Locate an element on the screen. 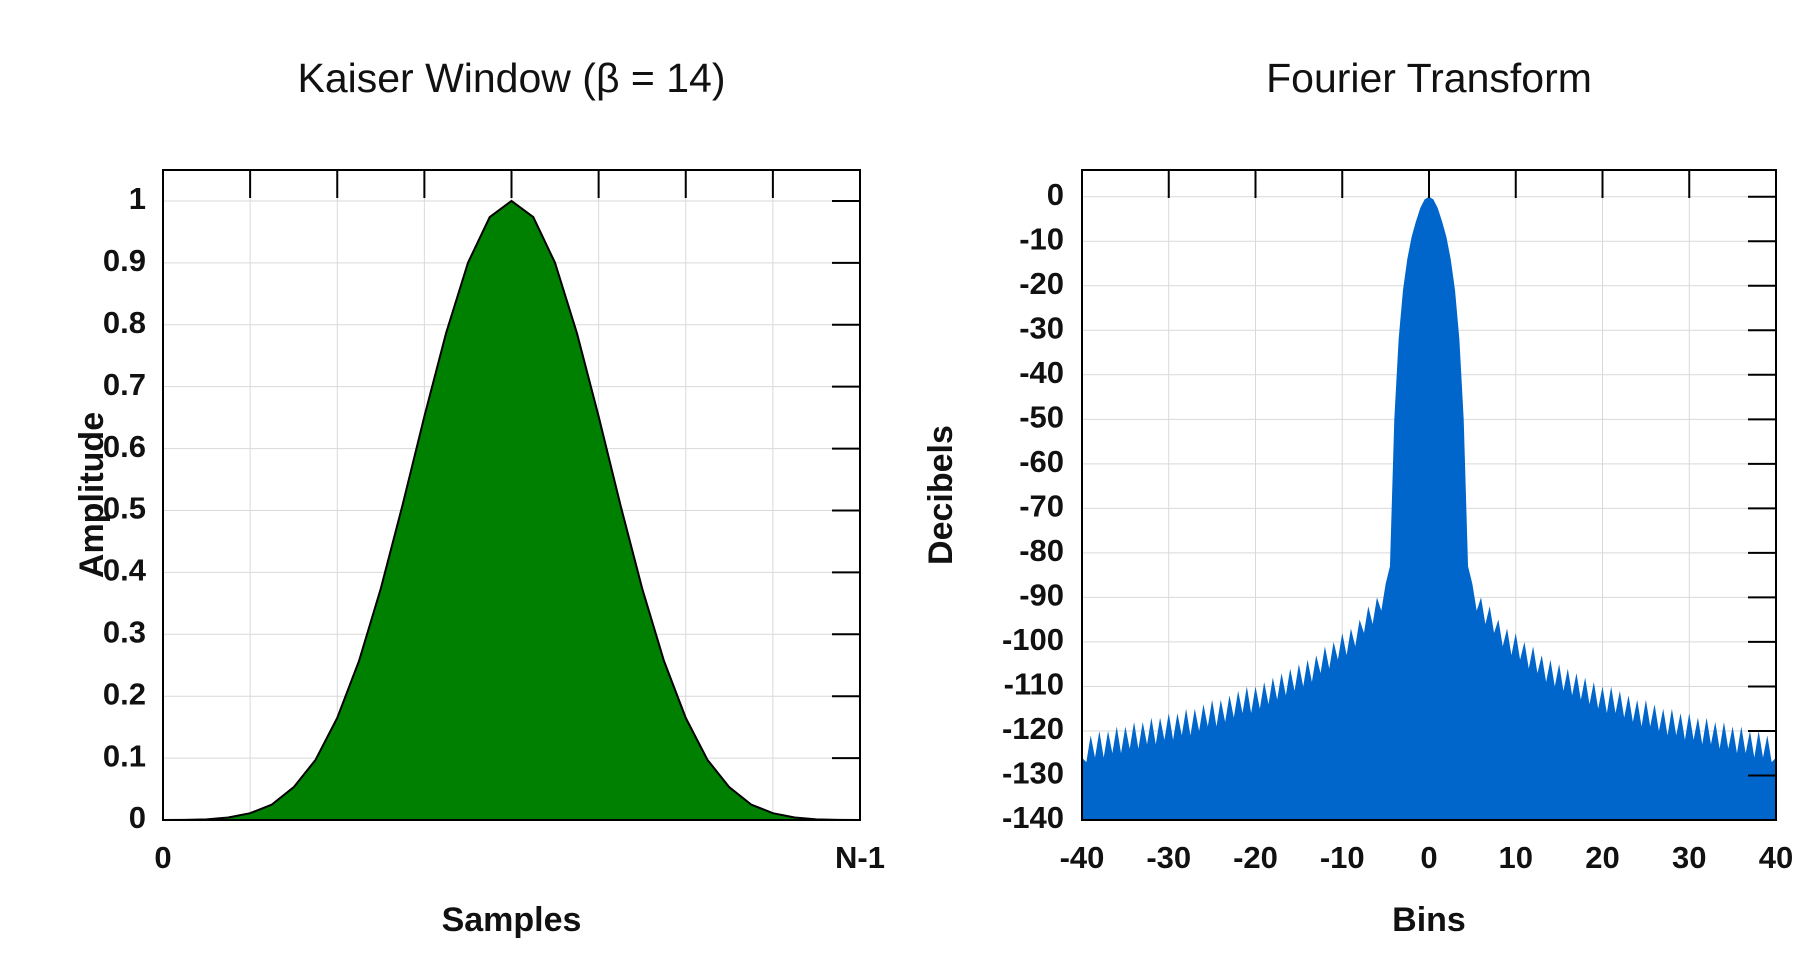 Image resolution: width=1814 pixels, height=970 pixels. x-axis-label: Bins is located at coordinates (1429, 920).